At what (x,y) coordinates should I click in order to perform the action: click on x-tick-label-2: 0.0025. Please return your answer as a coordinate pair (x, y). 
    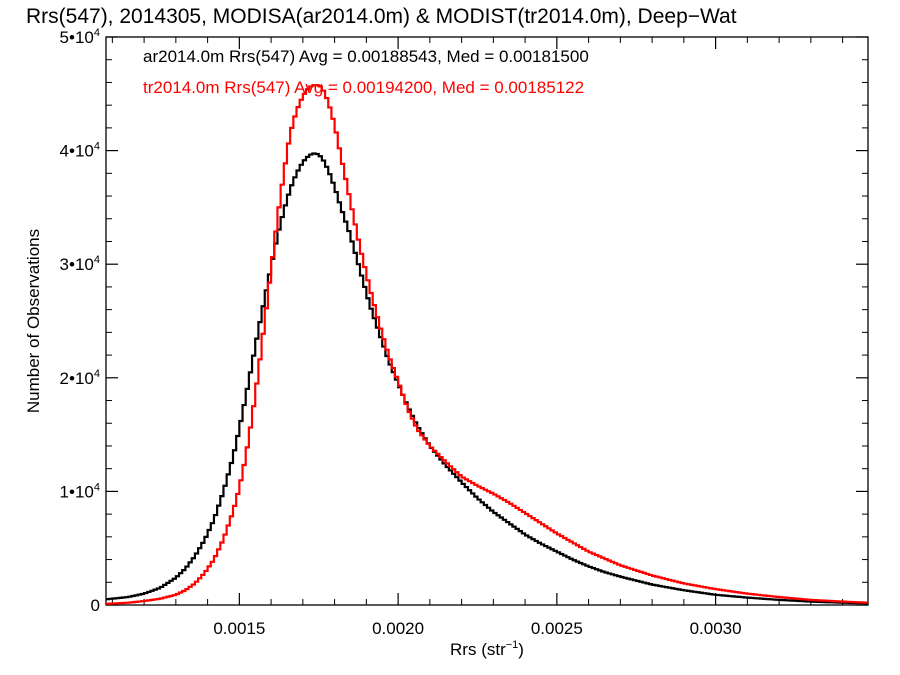
    Looking at the image, I should click on (557, 628).